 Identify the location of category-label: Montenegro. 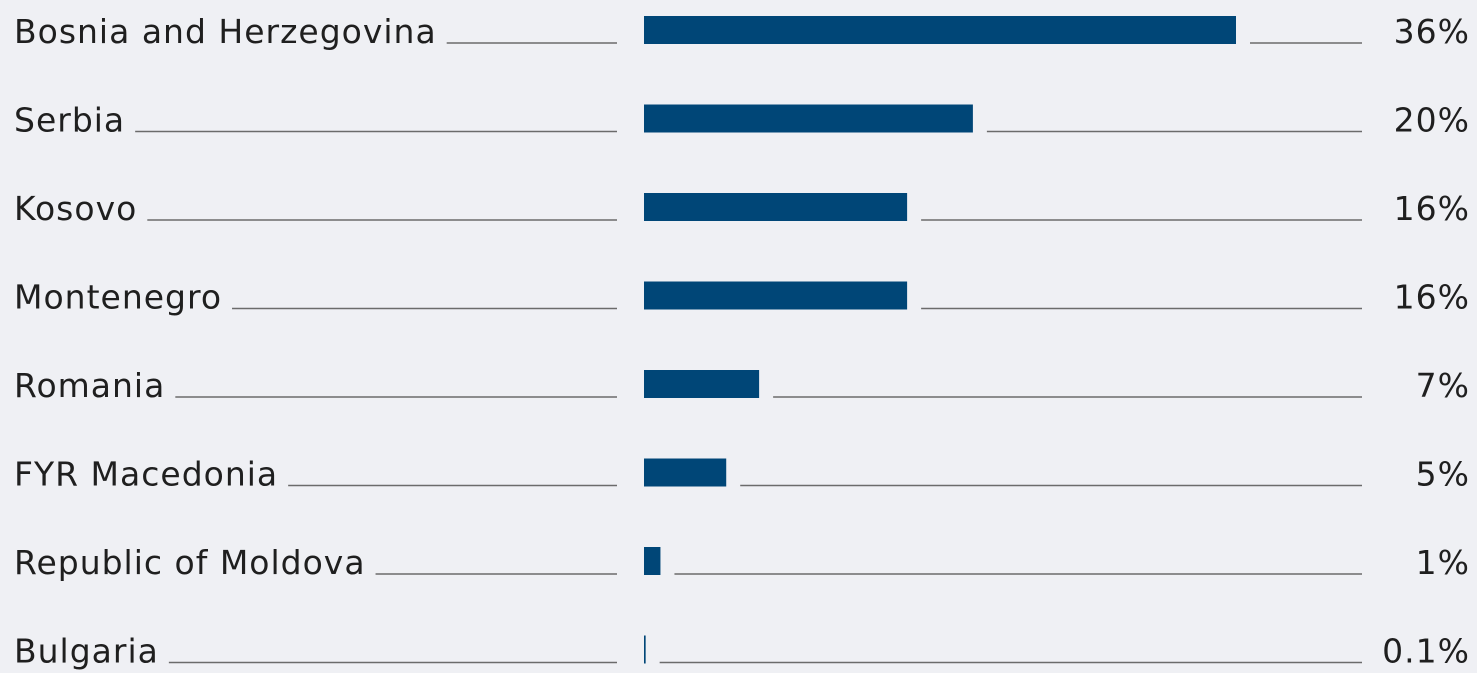
(118, 297).